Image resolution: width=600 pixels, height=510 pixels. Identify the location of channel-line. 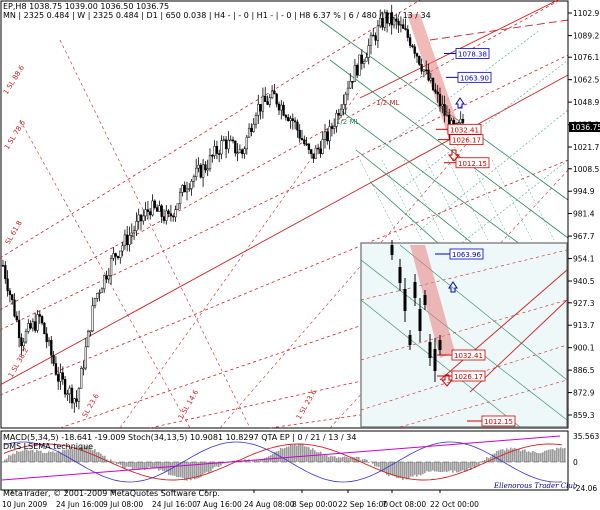
(449, 149).